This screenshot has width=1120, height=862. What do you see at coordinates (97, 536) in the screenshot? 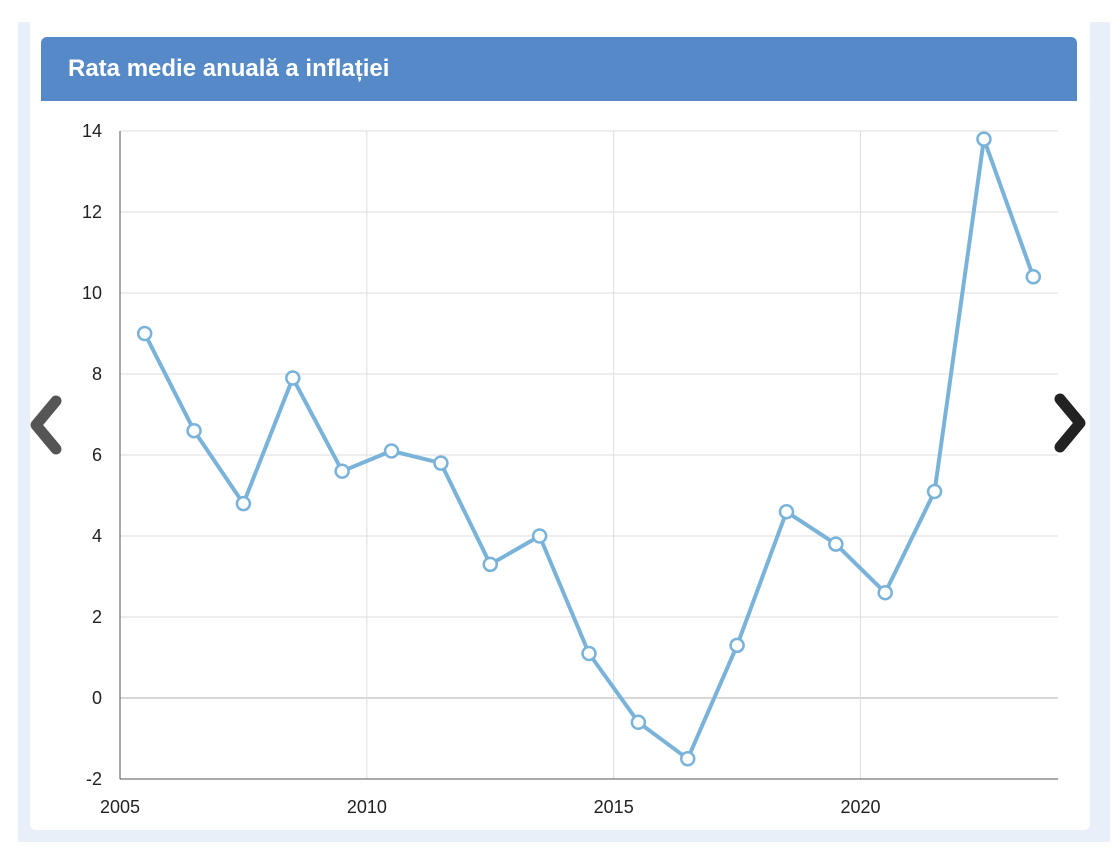
I see `y-tick-label: 4` at bounding box center [97, 536].